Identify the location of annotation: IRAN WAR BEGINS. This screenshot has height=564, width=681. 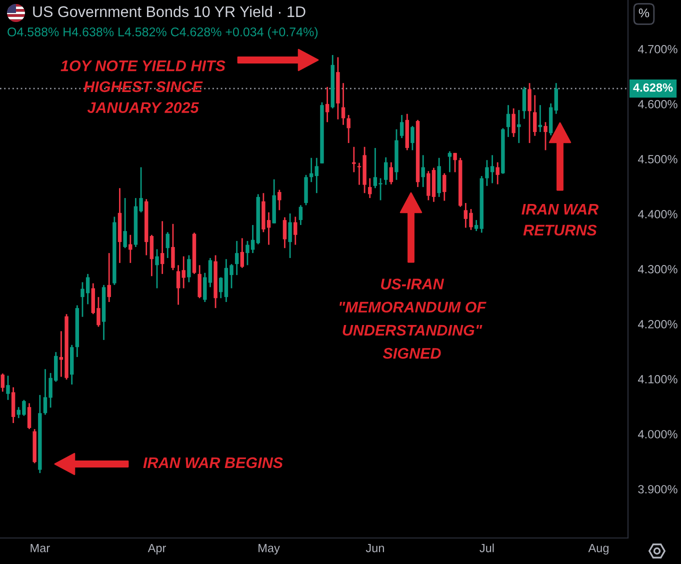
(213, 462).